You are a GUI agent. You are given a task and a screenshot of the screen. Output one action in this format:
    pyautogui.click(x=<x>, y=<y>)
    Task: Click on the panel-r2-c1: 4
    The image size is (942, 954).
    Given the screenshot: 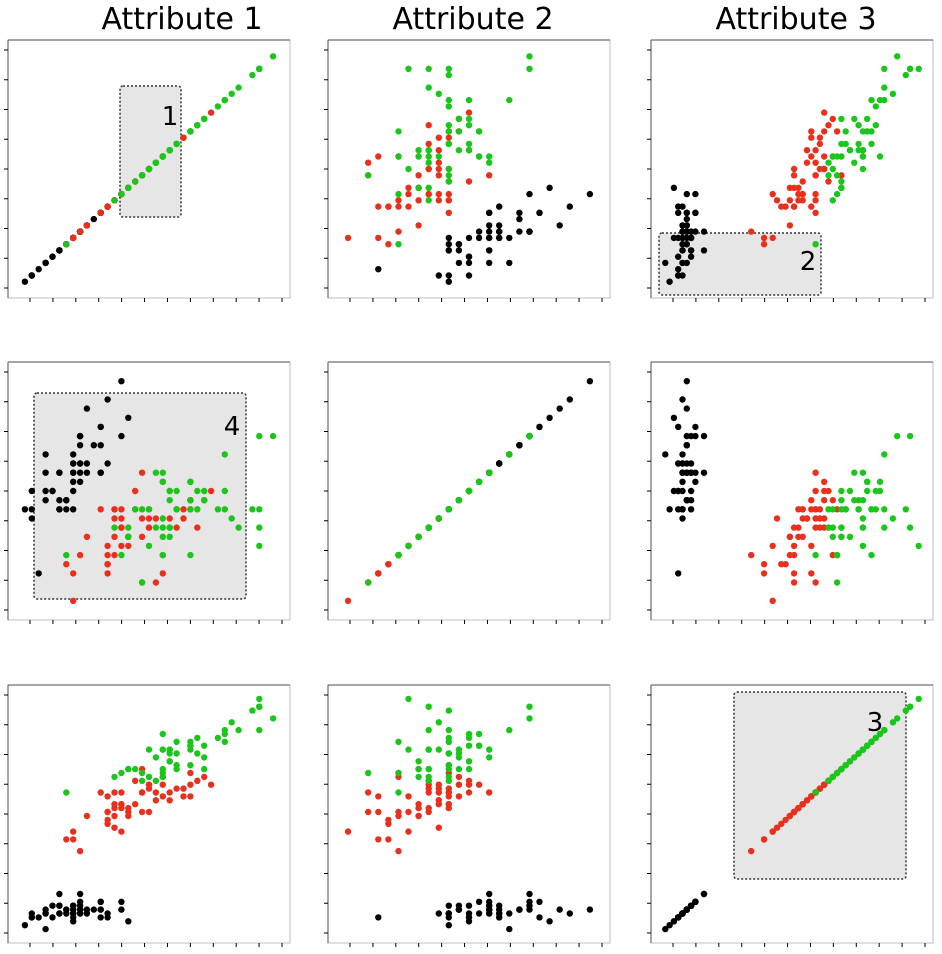 What is the action you would take?
    pyautogui.click(x=147, y=492)
    